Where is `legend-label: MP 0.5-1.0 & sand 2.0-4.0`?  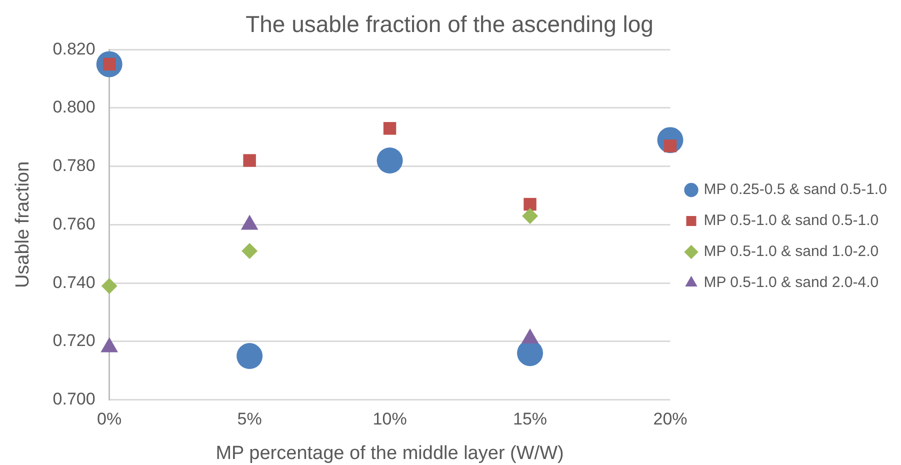 legend-label: MP 0.5-1.0 & sand 2.0-4.0 is located at coordinates (791, 283).